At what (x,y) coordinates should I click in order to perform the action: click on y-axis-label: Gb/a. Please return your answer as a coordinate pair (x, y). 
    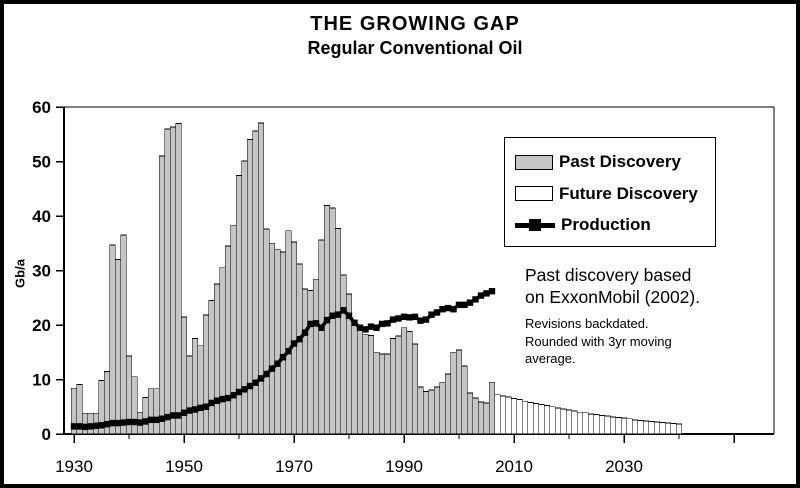
    Looking at the image, I should click on (20, 273).